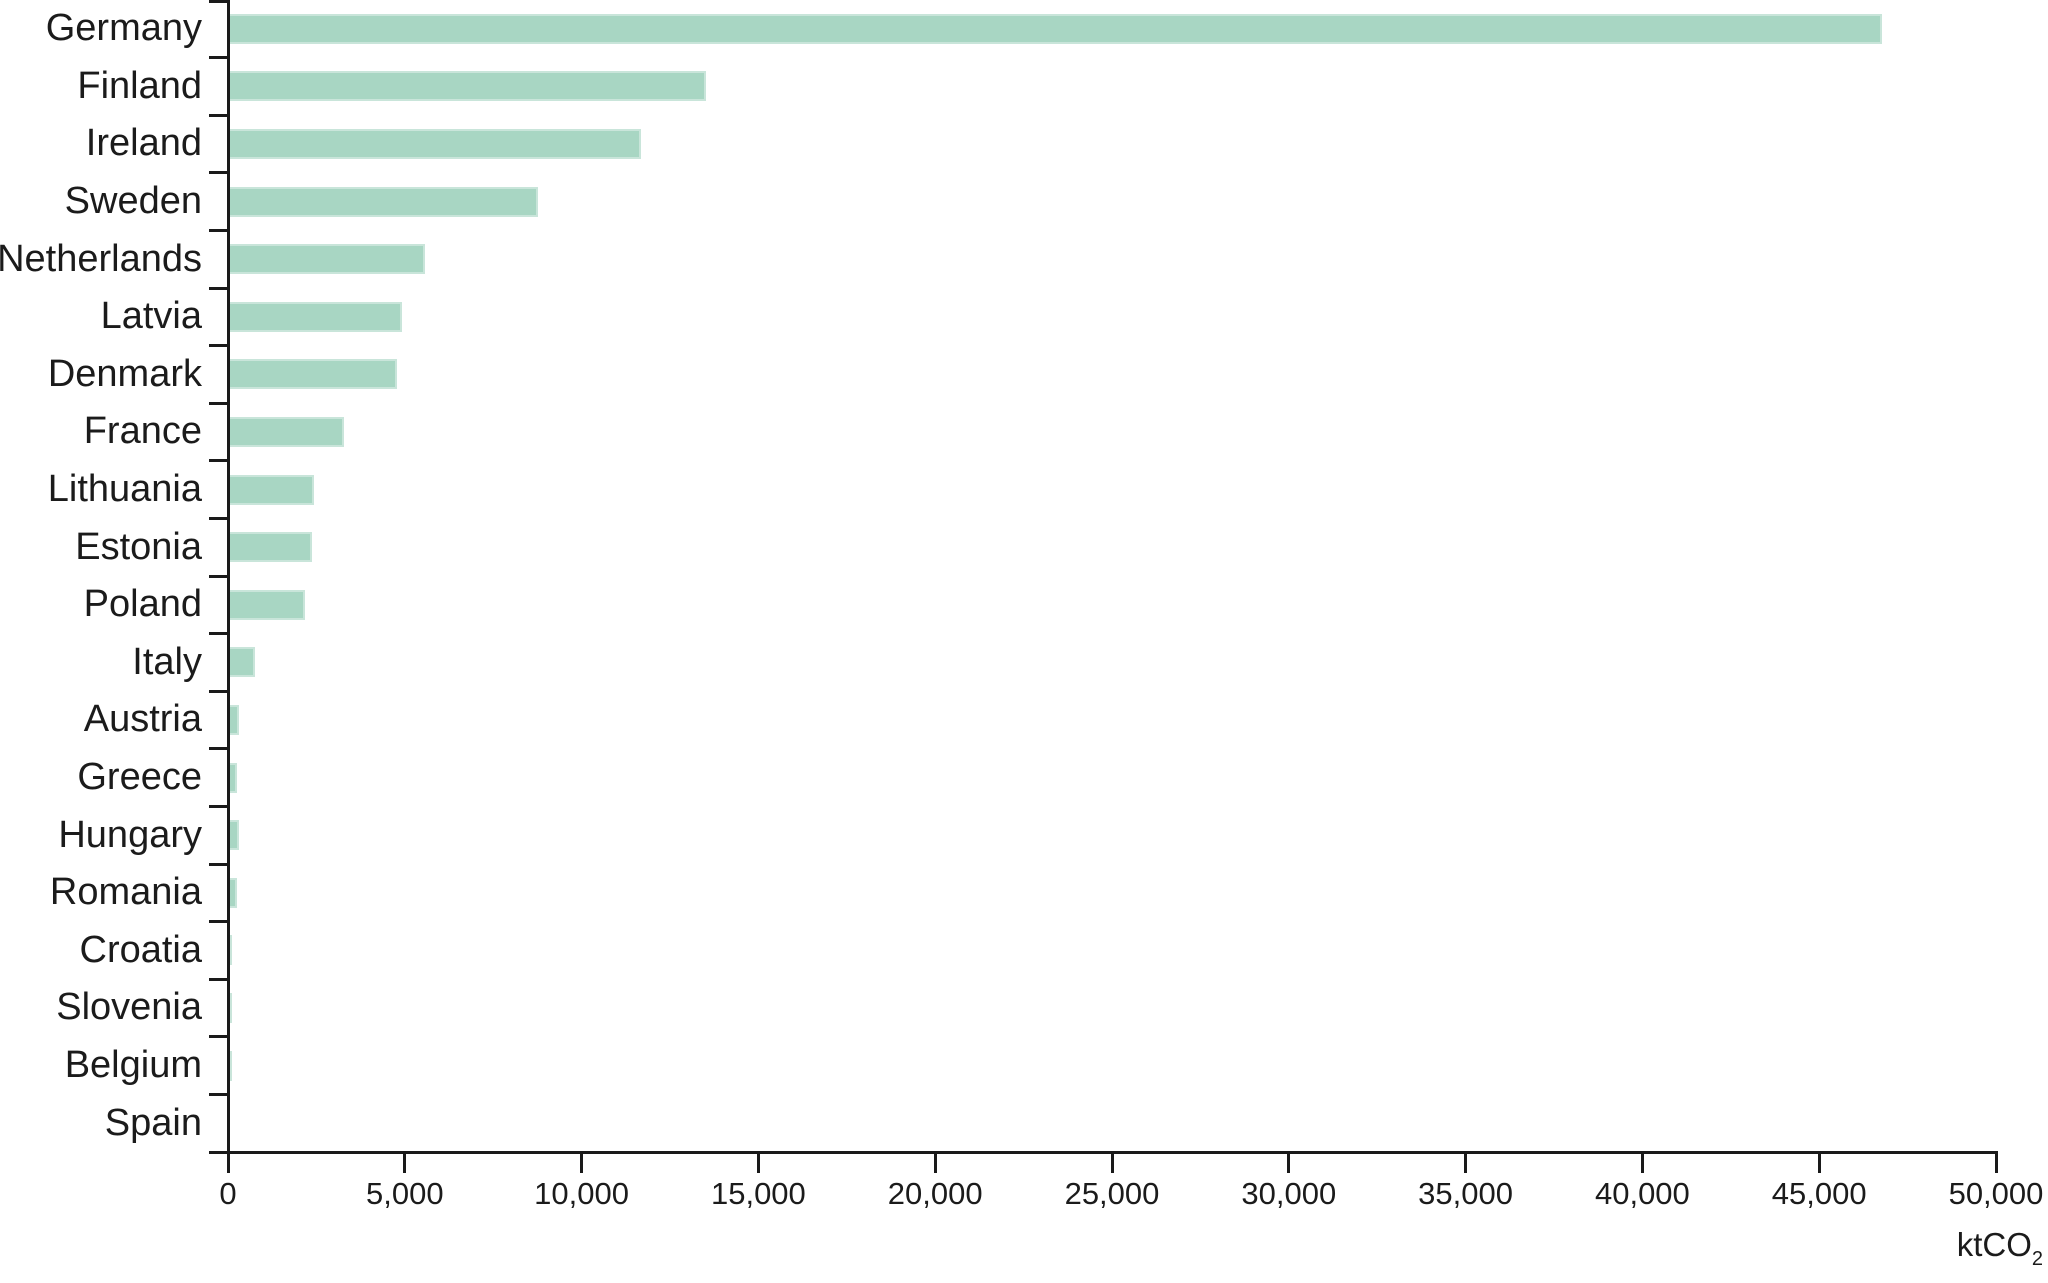 This screenshot has width=2048, height=1283. I want to click on category-label-lithuania: Lithuania, so click(124, 489).